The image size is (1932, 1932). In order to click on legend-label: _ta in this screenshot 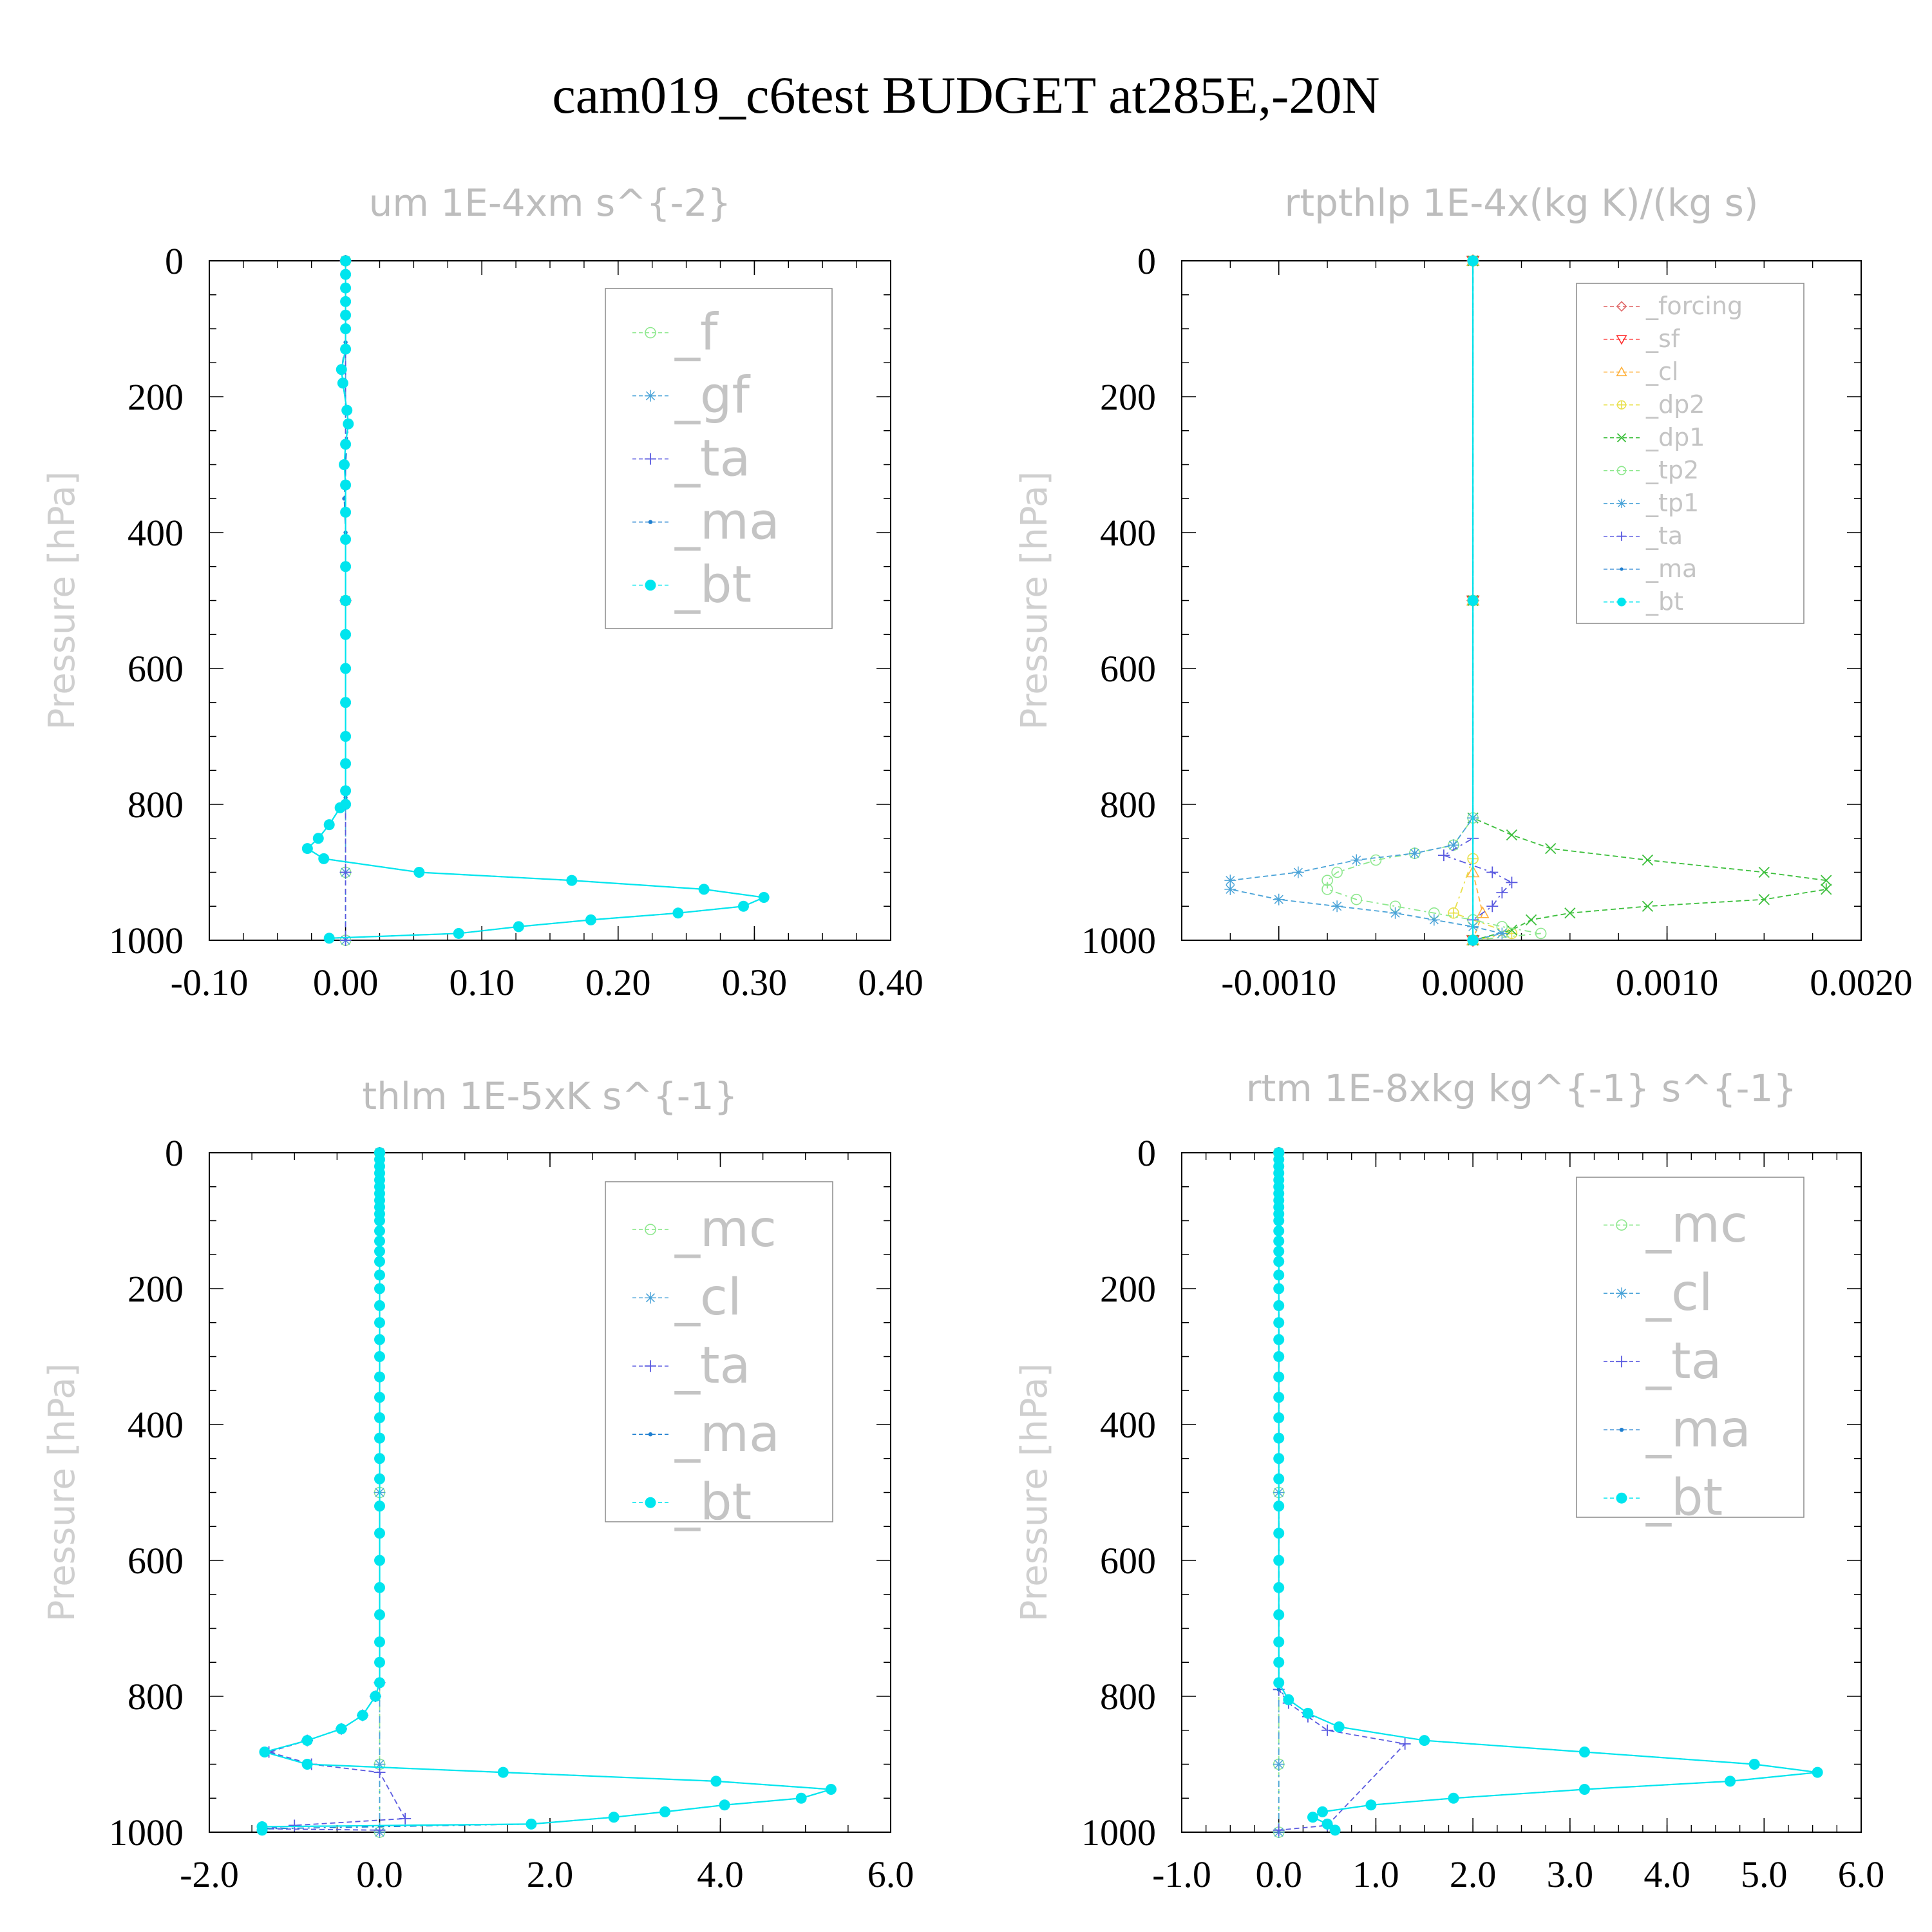, I will do `click(1664, 536)`.